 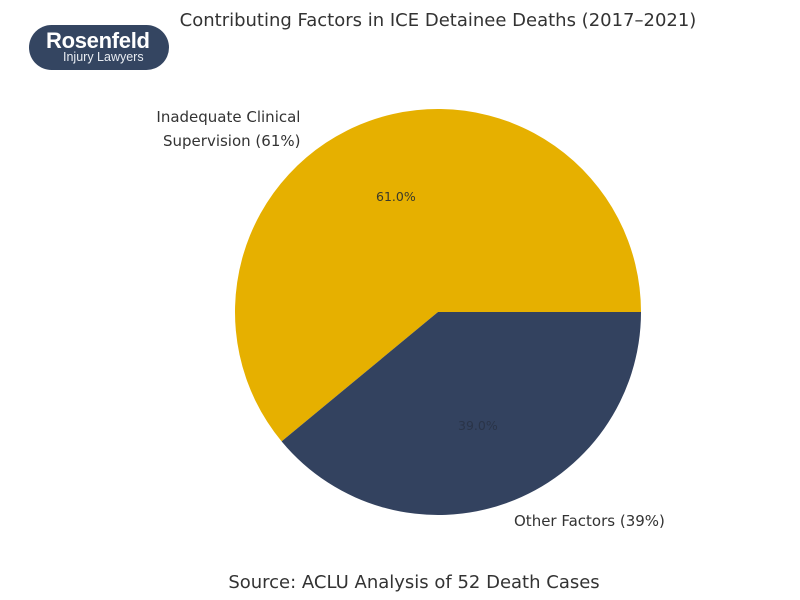 I want to click on slice-percent-inadequate-clinical-supervision: 61.0%, so click(x=396, y=196).